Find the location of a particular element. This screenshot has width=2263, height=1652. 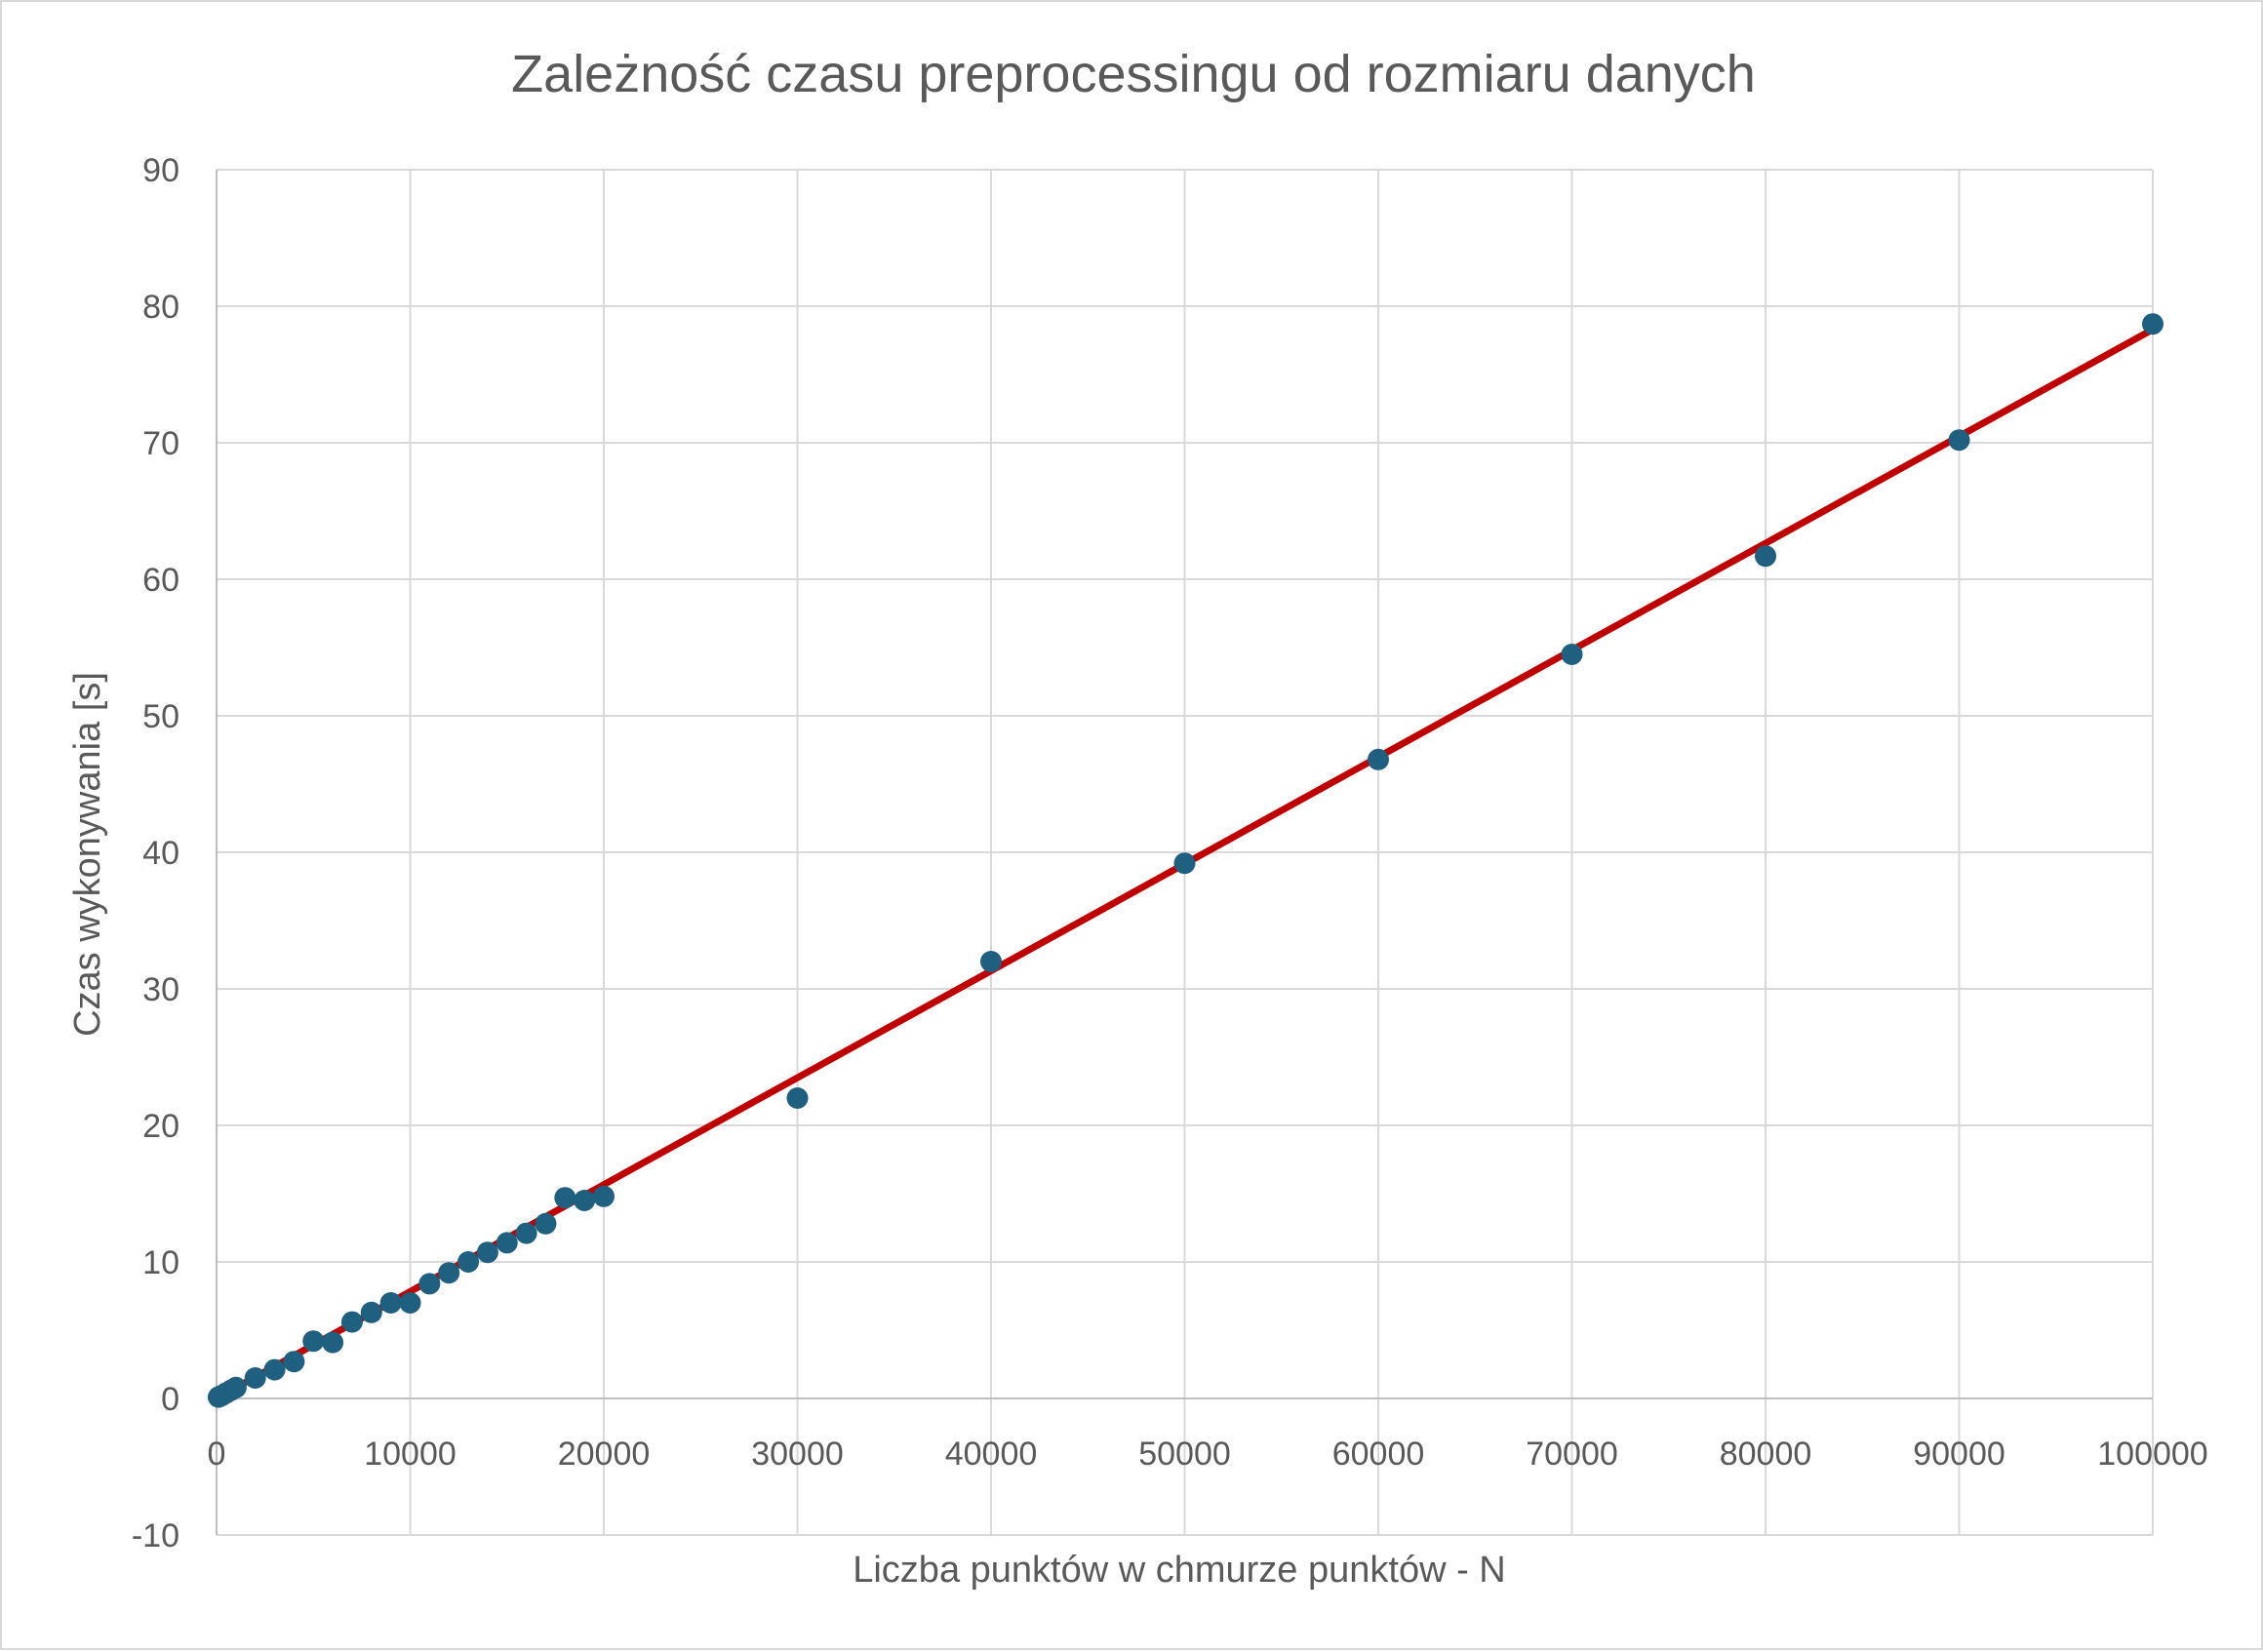

x-tick-label: 20000 is located at coordinates (604, 1454).